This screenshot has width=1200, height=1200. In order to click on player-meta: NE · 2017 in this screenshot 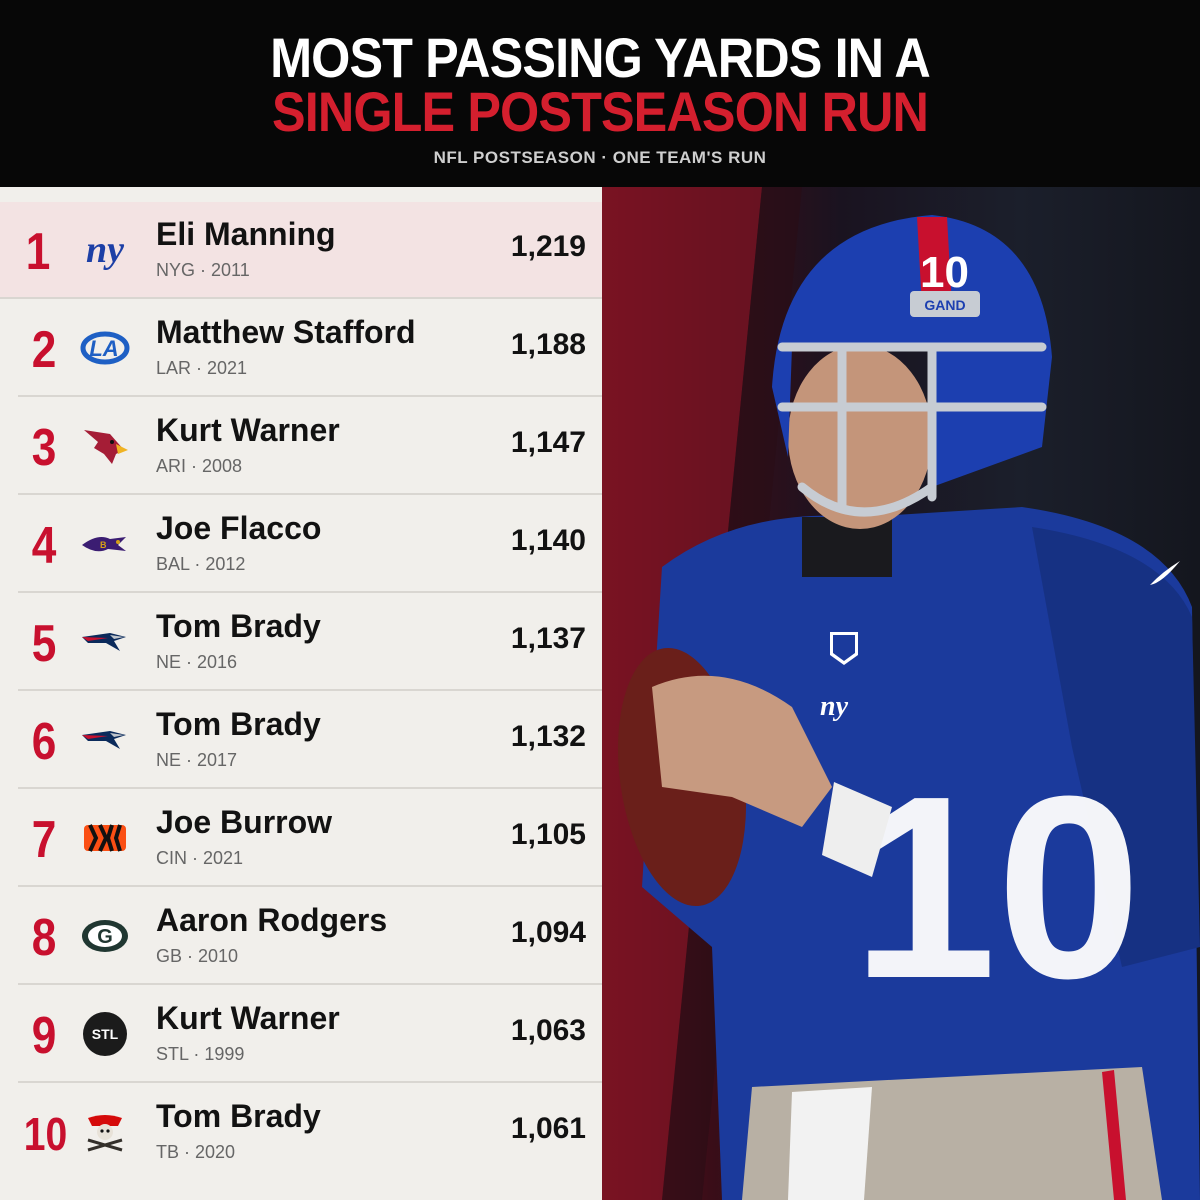, I will do `click(197, 760)`.